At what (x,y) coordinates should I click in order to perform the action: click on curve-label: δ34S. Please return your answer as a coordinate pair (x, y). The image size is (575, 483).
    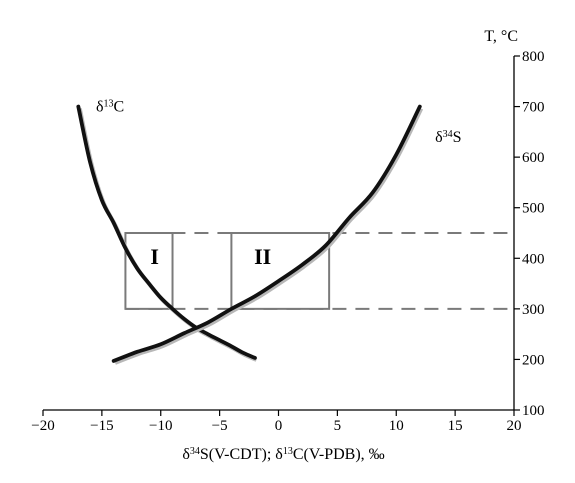
    Looking at the image, I should click on (448, 137).